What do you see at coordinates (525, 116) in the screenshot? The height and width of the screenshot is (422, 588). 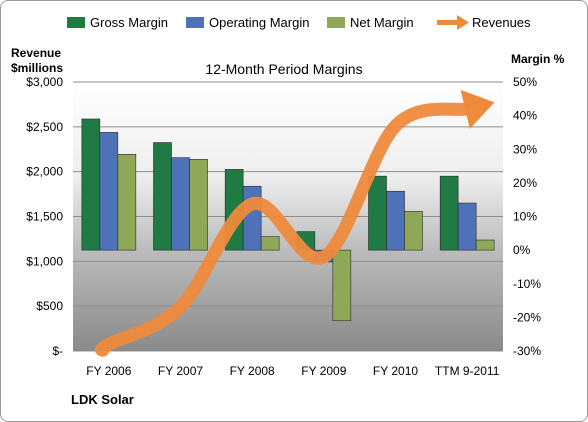 I see `right-tick-label: 40%` at bounding box center [525, 116].